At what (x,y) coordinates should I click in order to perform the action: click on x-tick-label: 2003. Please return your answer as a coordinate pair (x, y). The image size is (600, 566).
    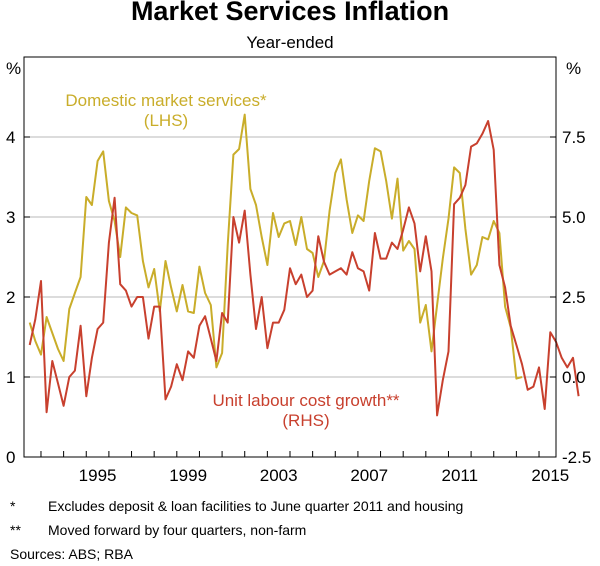
    Looking at the image, I should click on (279, 475).